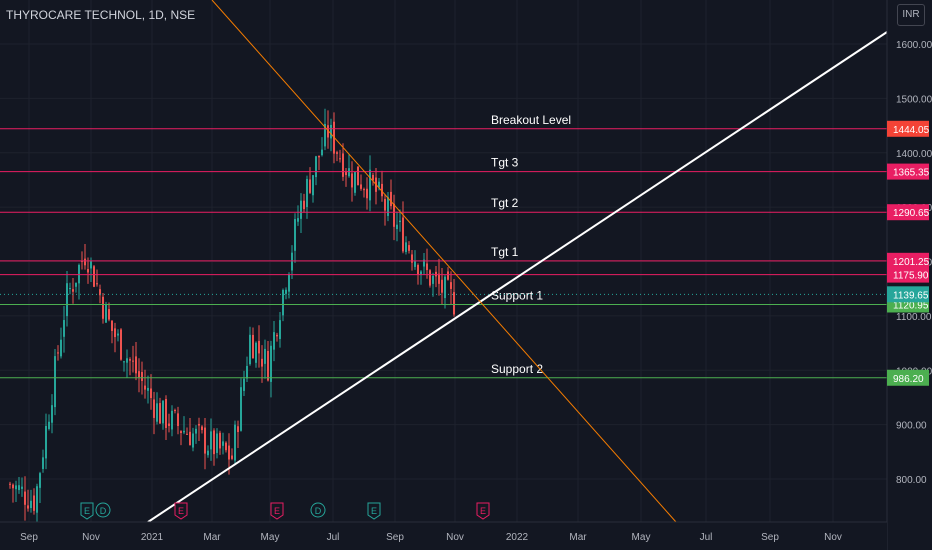  Describe the element at coordinates (911, 305) in the screenshot. I see `svg-text: 1120.95` at that location.